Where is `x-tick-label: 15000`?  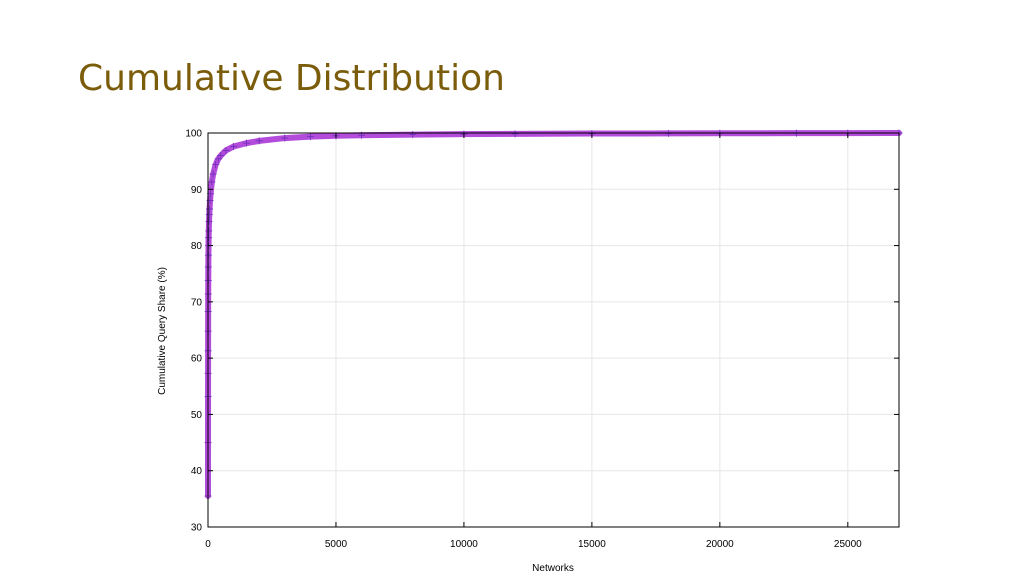 x-tick-label: 15000 is located at coordinates (592, 544).